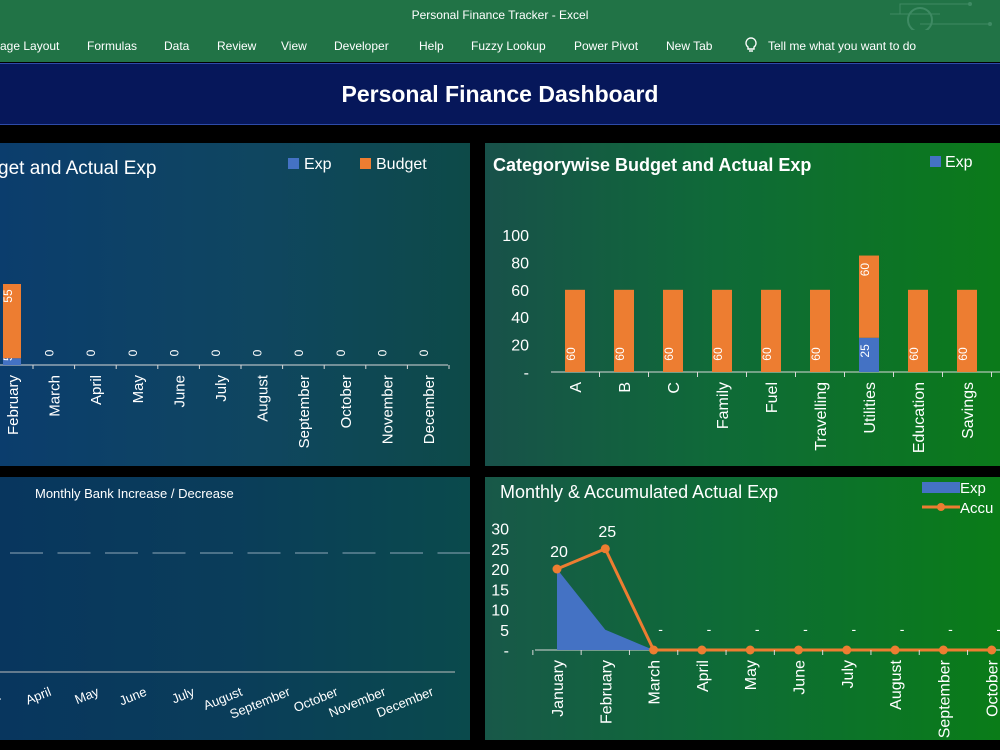 The height and width of the screenshot is (750, 1000). Describe the element at coordinates (177, 46) in the screenshot. I see `tab-data: Data` at that location.